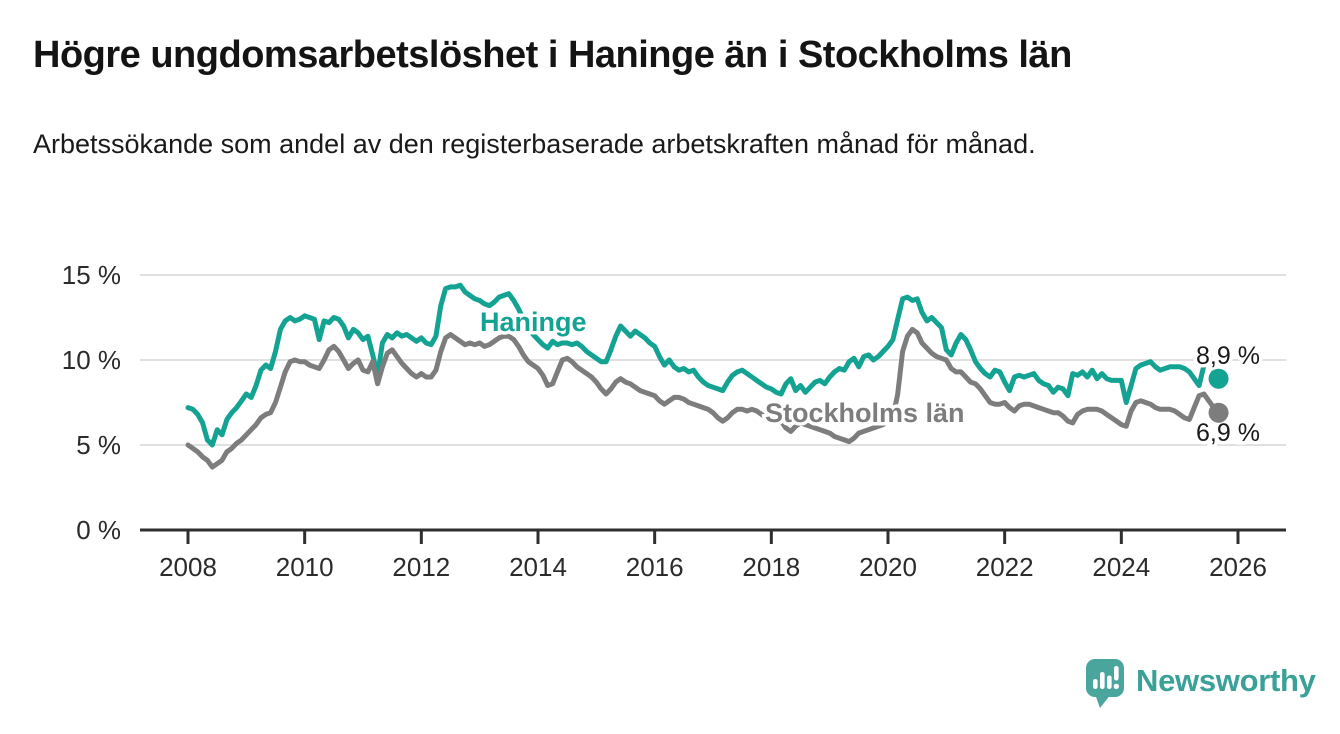 The height and width of the screenshot is (734, 1340). What do you see at coordinates (1228, 356) in the screenshot?
I see `haninge-end-value-label: 8,9 %` at bounding box center [1228, 356].